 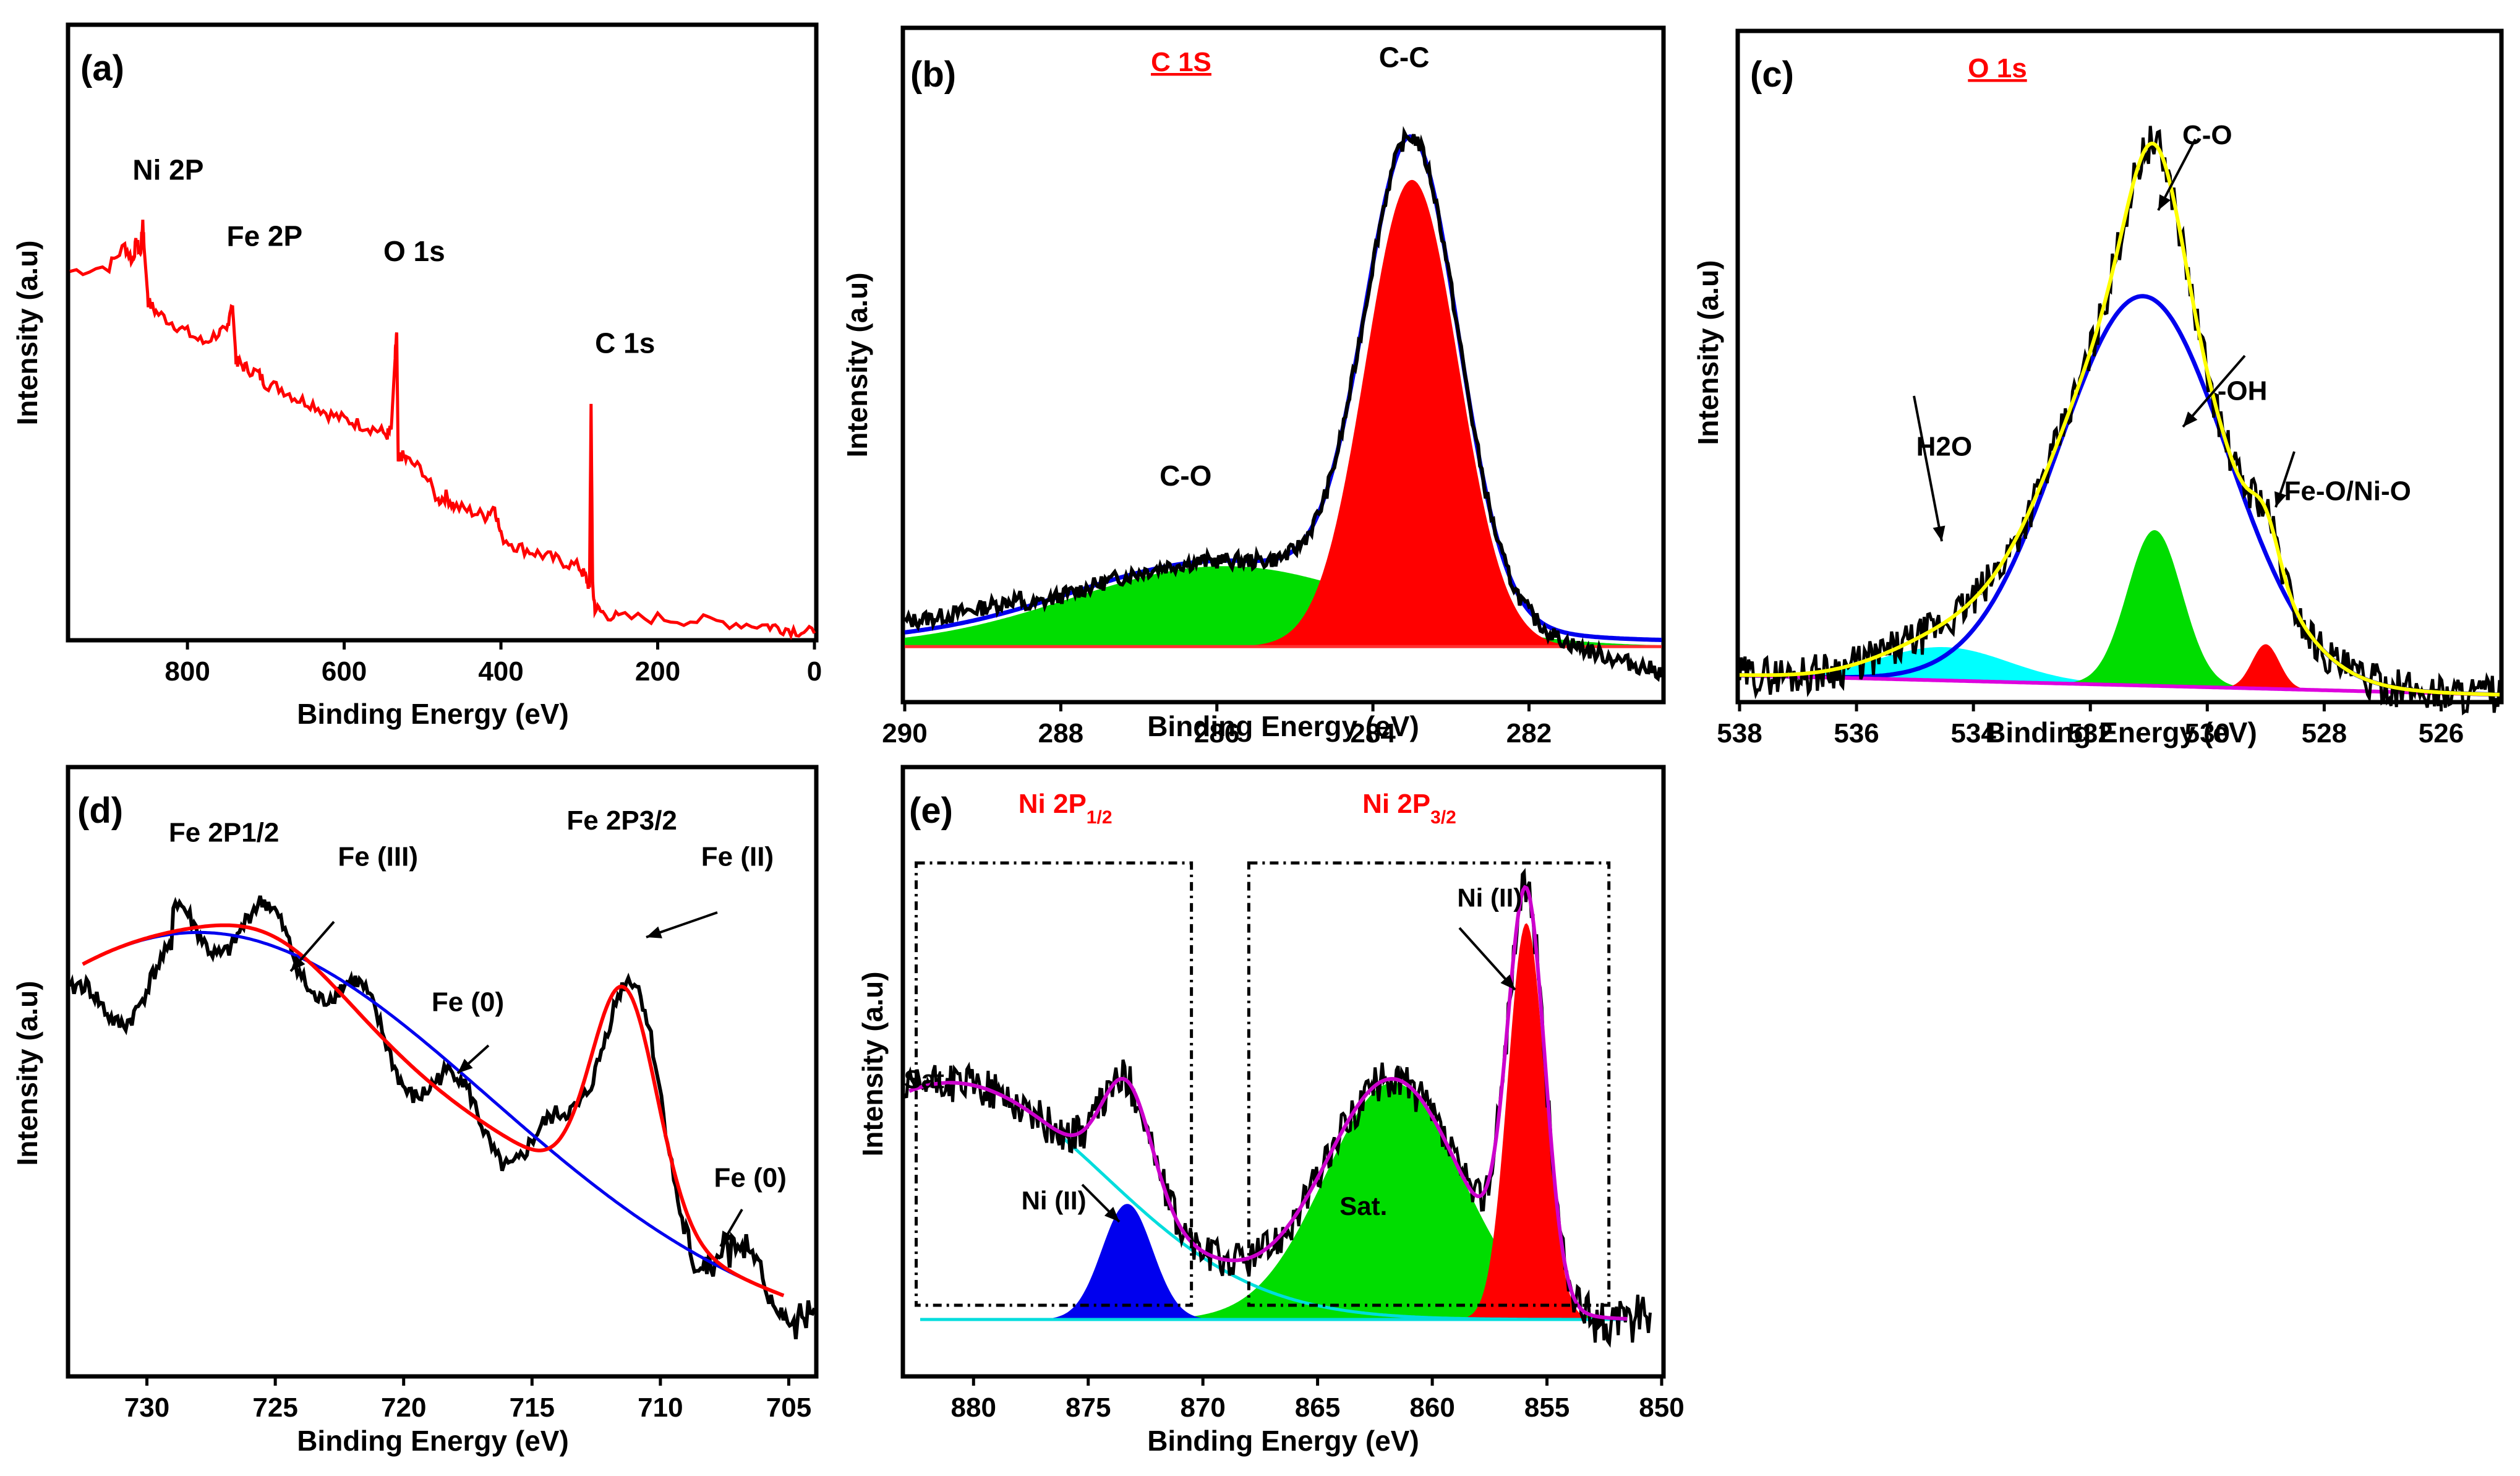 What do you see at coordinates (27, 332) in the screenshot?
I see `panel-a-ylabel: Intensity (a.u)` at bounding box center [27, 332].